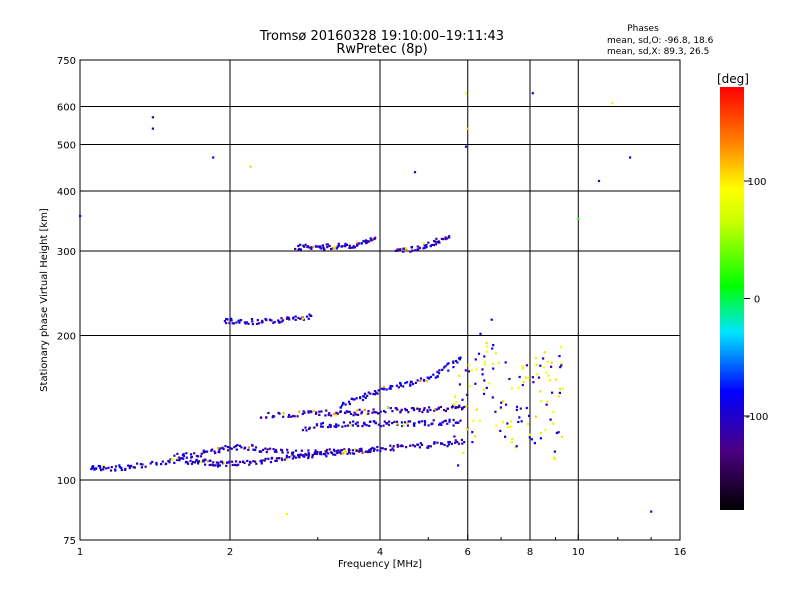  Describe the element at coordinates (756, 300) in the screenshot. I see `colorbar-ticks: 100 0 -100` at that location.